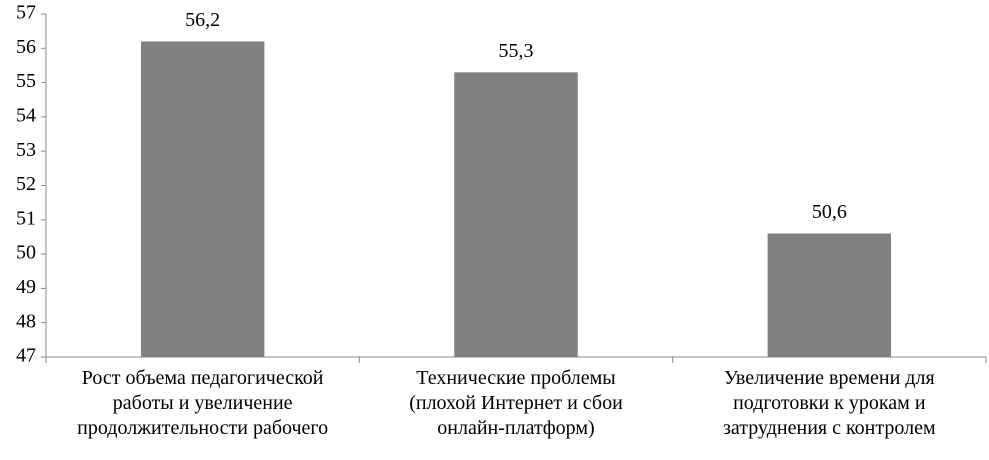 Image resolution: width=989 pixels, height=460 pixels. I want to click on y-tick-label: 56, so click(26, 47).